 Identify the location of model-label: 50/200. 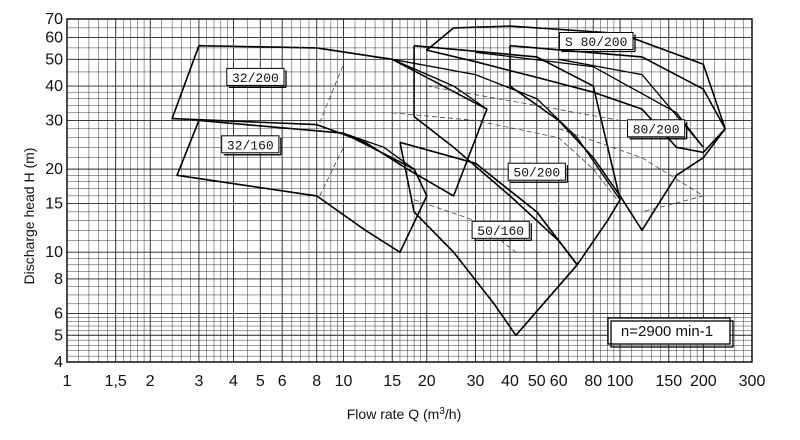
(536, 173).